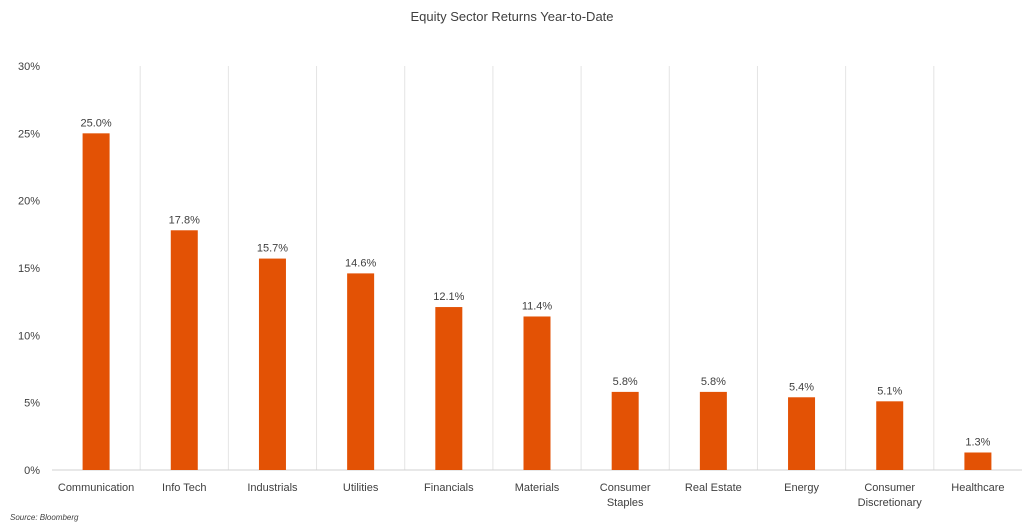  Describe the element at coordinates (184, 220) in the screenshot. I see `data-label: 17.8%` at that location.